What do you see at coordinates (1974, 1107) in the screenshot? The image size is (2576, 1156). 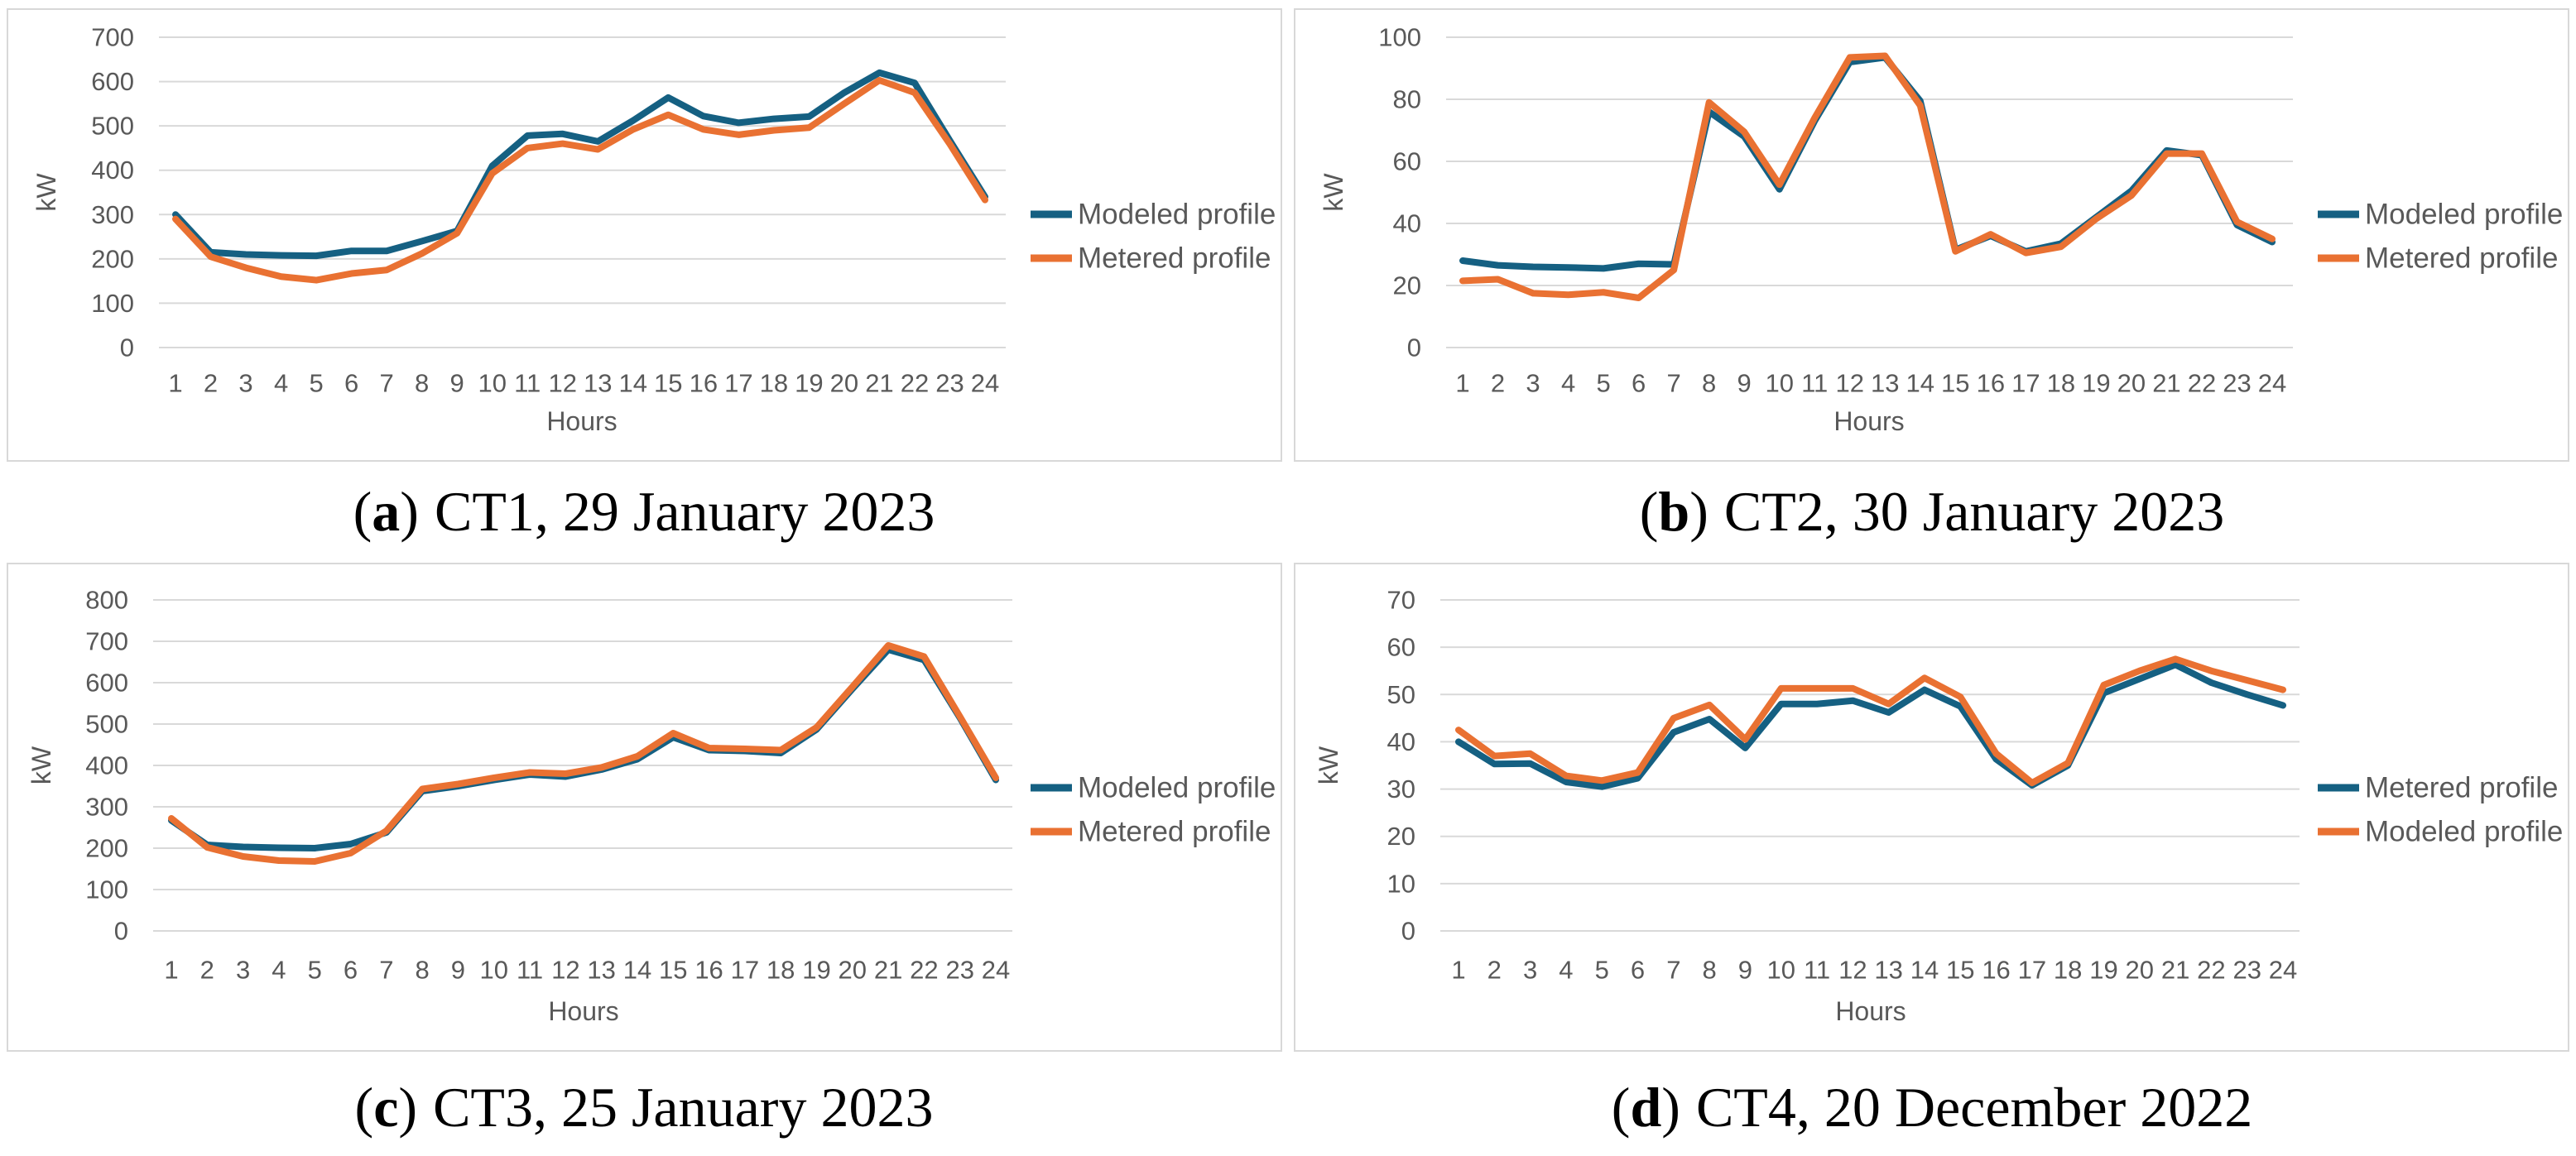 I see `caption-d-text: CT4, 20 December 2022` at bounding box center [1974, 1107].